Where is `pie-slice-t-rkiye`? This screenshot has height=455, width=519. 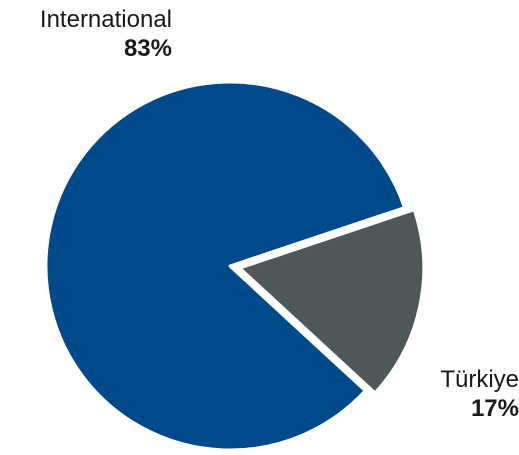 pie-slice-t-rkiye is located at coordinates (332, 301).